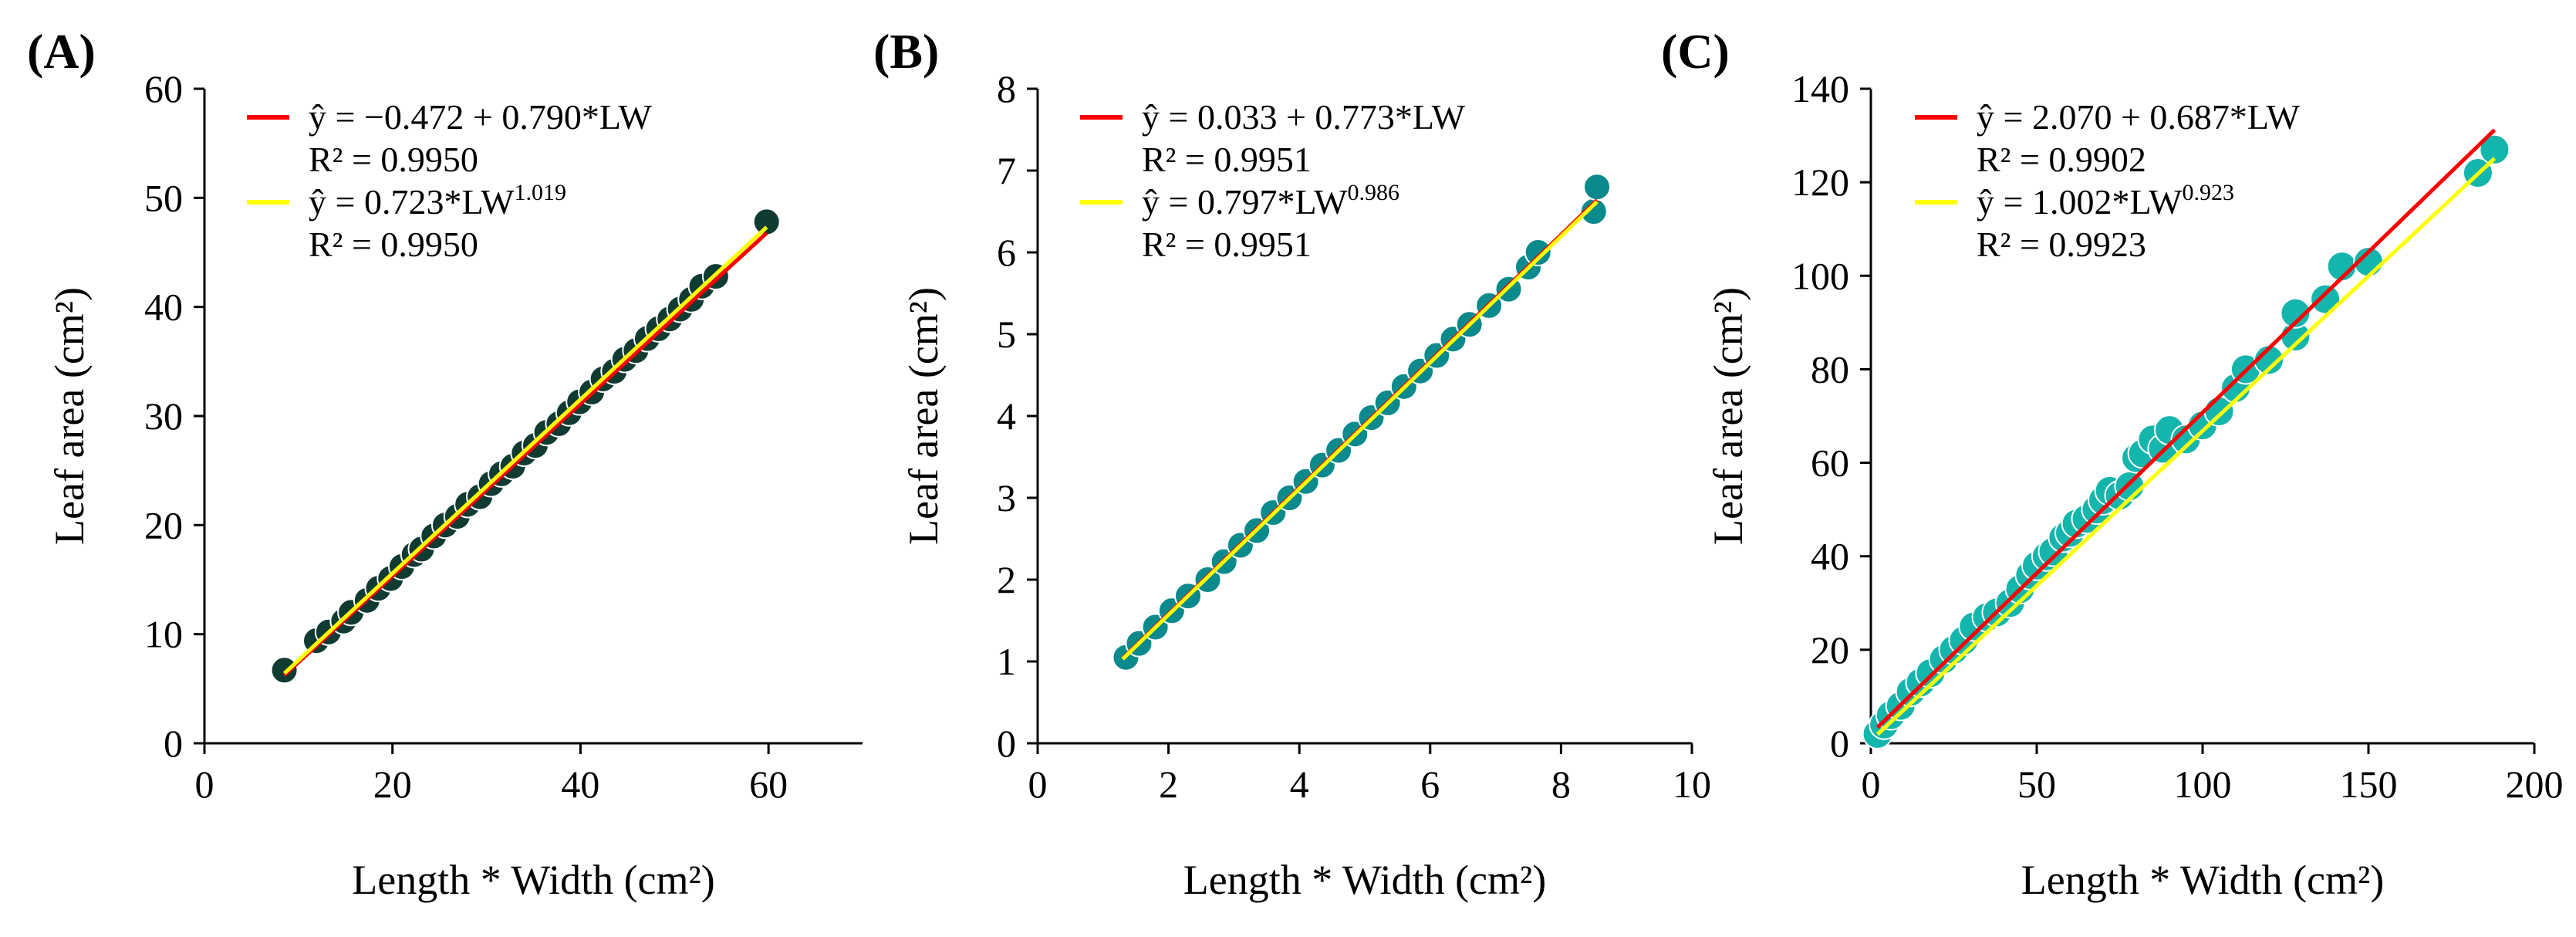 The image size is (2576, 937). I want to click on x-tick-label: 50, so click(2036, 784).